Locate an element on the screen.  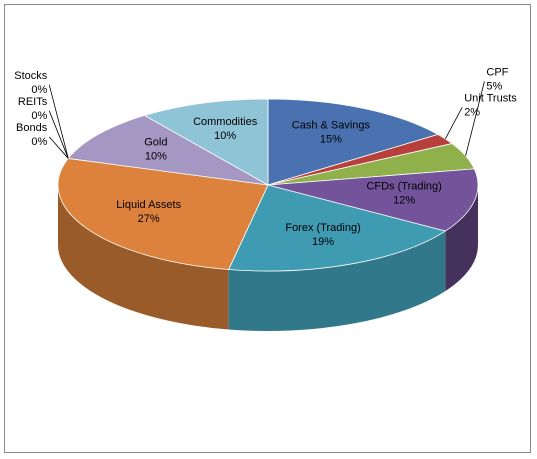
slice-value-gold: 10% is located at coordinates (156, 157).